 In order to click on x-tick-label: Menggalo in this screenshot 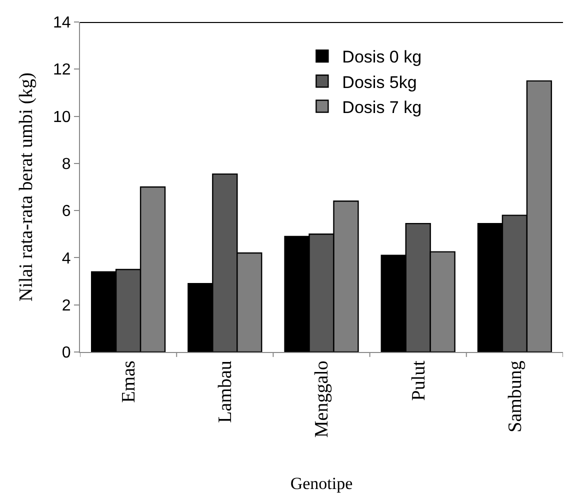, I will do `click(322, 399)`.